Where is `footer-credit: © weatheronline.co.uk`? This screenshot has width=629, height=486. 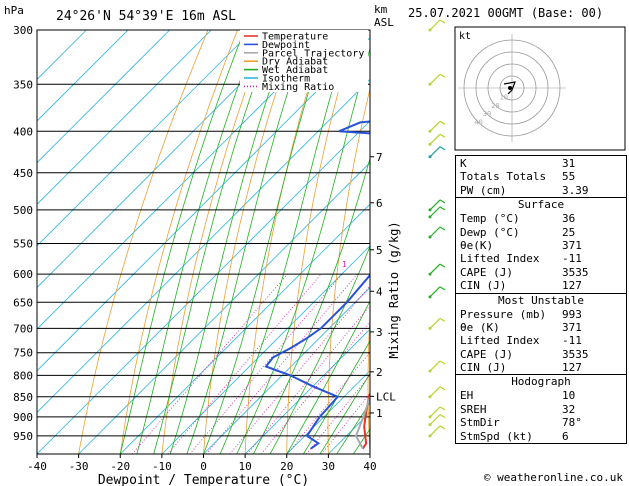 footer-credit: © weatheronline.co.uk is located at coordinates (553, 477).